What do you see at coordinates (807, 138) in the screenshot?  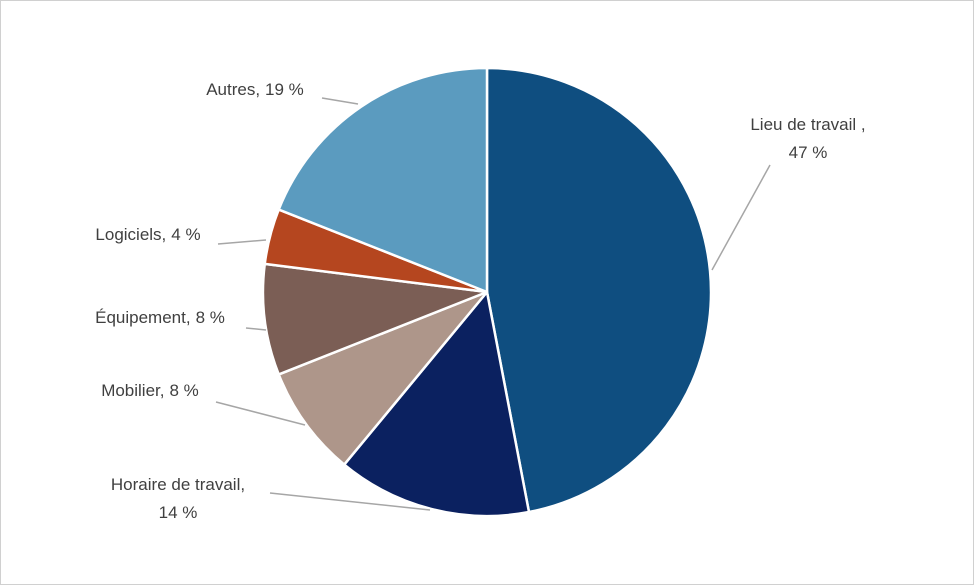 I see `data-label: Lieu de travail , 47 %` at bounding box center [807, 138].